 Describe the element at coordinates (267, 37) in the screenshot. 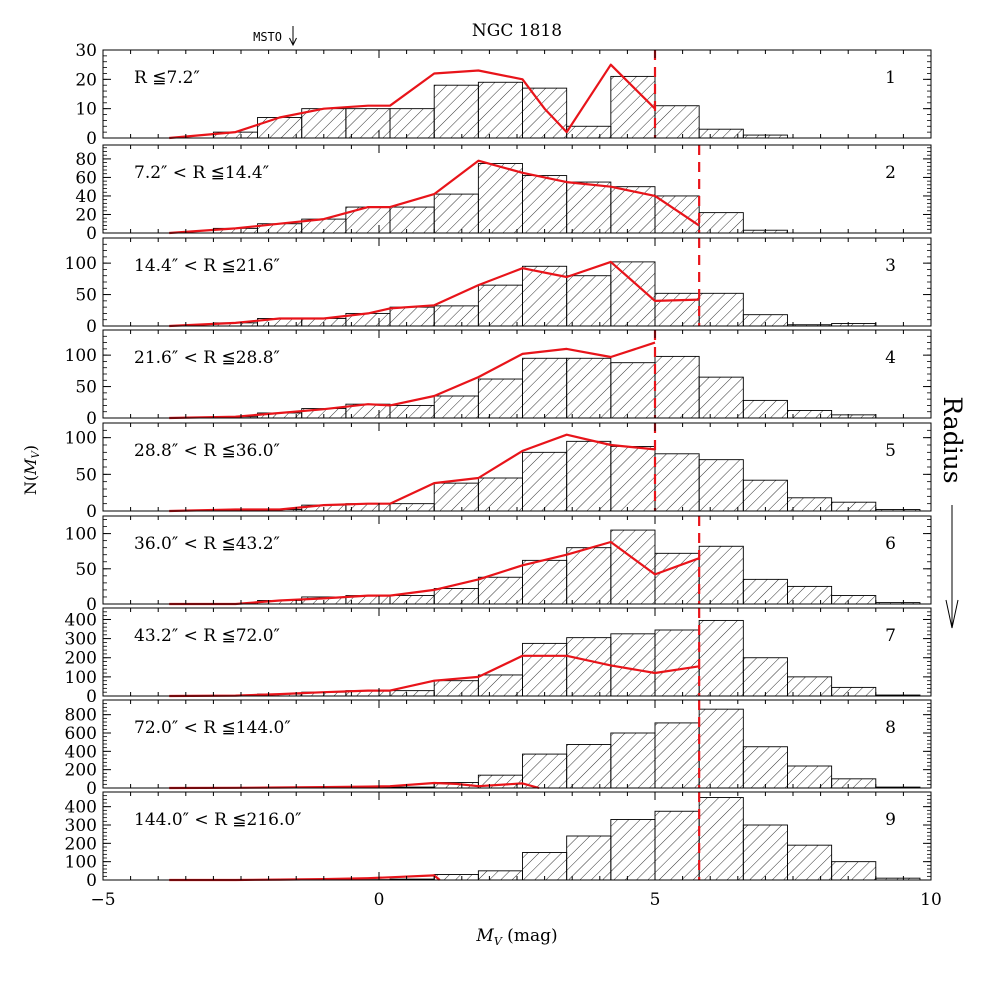

I see `msto-label: MSTO` at that location.